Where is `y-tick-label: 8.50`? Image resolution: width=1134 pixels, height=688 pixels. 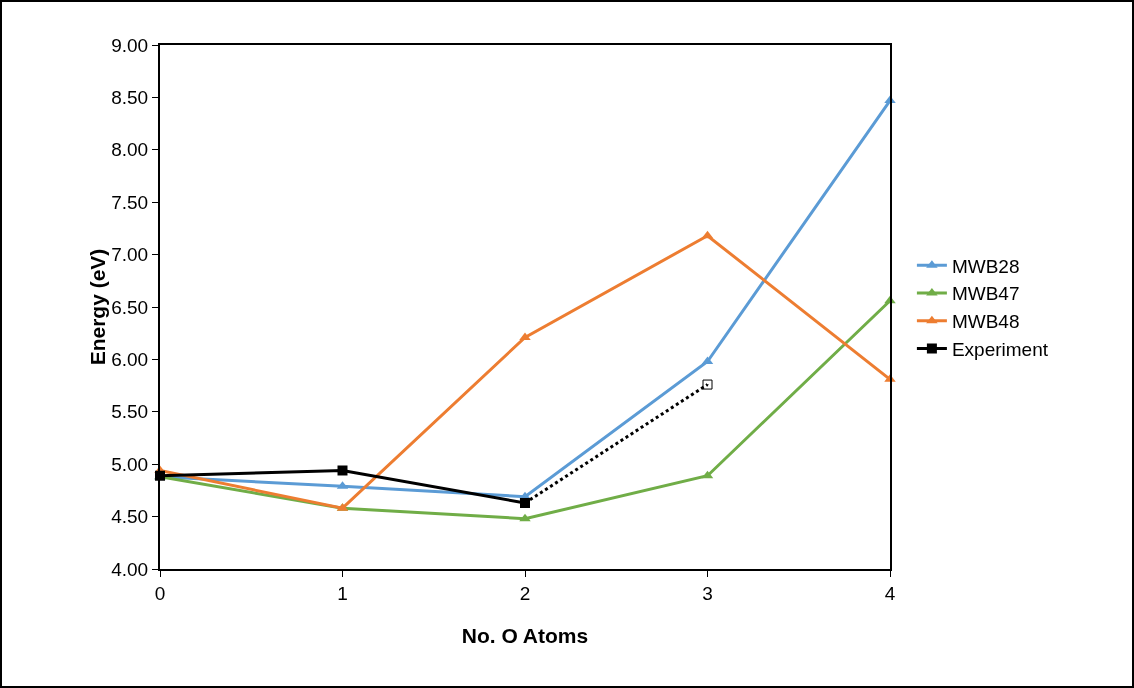
y-tick-label: 8.50 is located at coordinates (130, 98).